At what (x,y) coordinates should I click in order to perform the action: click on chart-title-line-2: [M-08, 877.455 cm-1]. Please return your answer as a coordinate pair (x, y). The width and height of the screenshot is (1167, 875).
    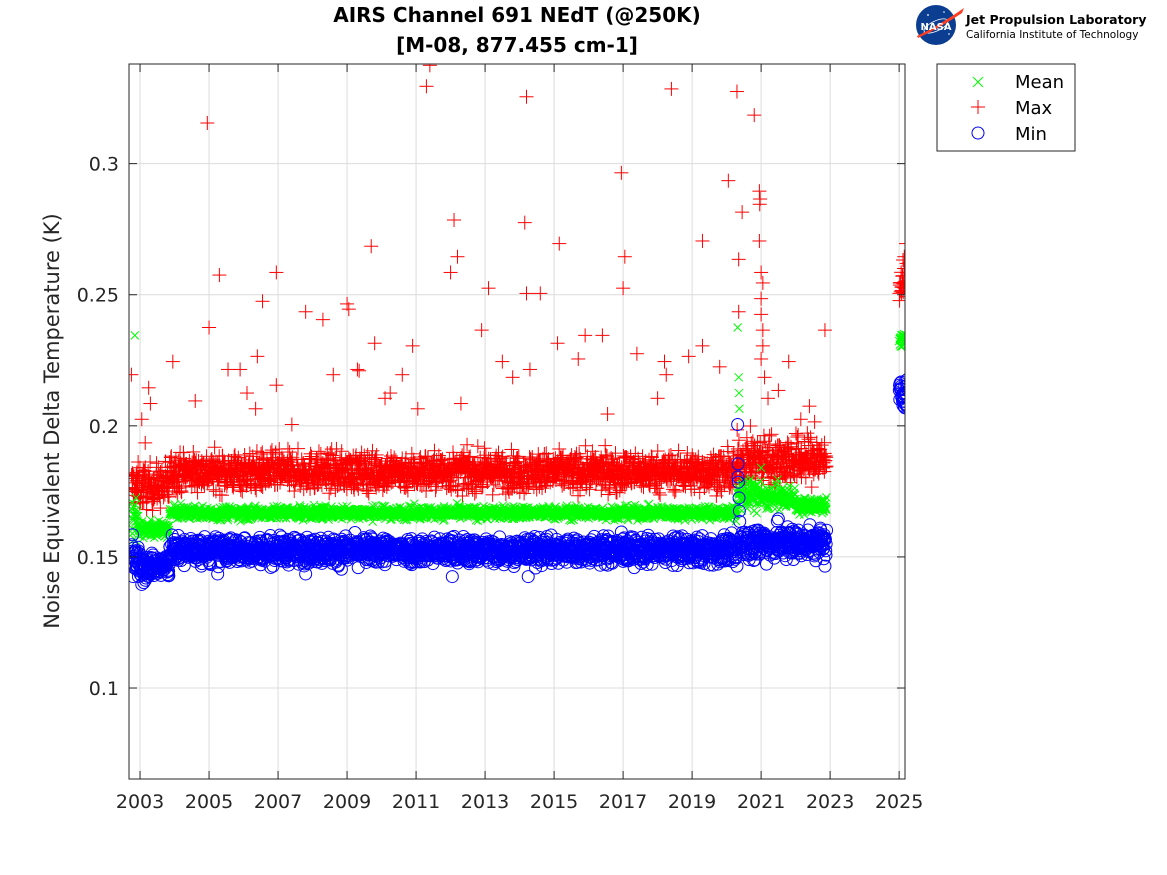
    Looking at the image, I should click on (517, 45).